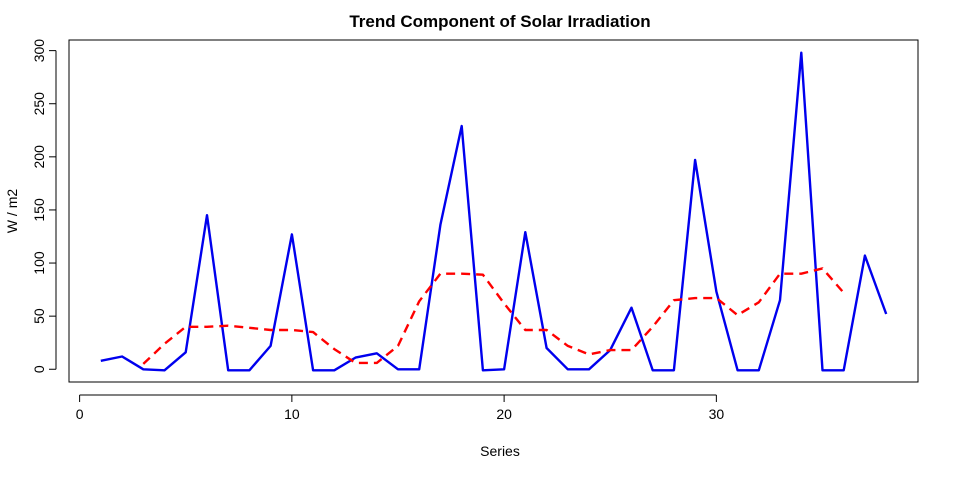  What do you see at coordinates (39, 104) in the screenshot?
I see `y-tick-label: 250` at bounding box center [39, 104].